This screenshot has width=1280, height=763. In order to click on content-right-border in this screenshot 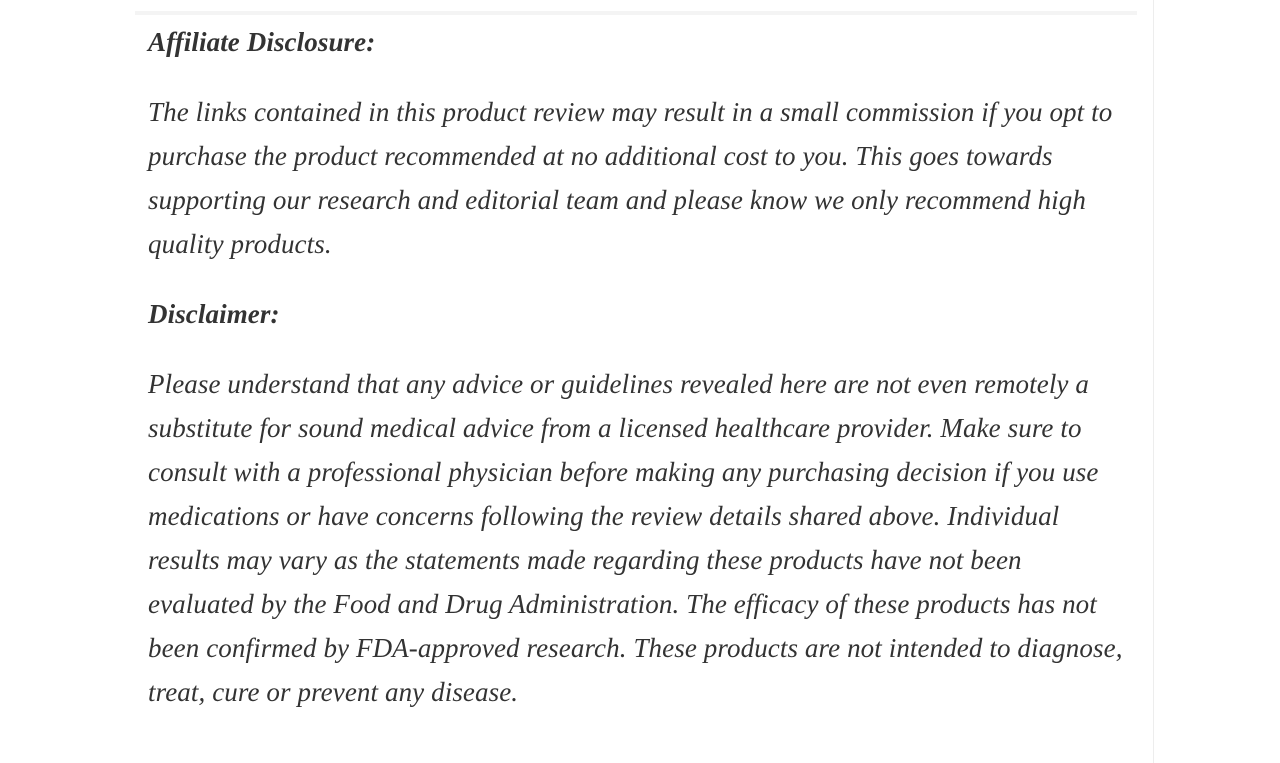, I will do `click(1153, 381)`.